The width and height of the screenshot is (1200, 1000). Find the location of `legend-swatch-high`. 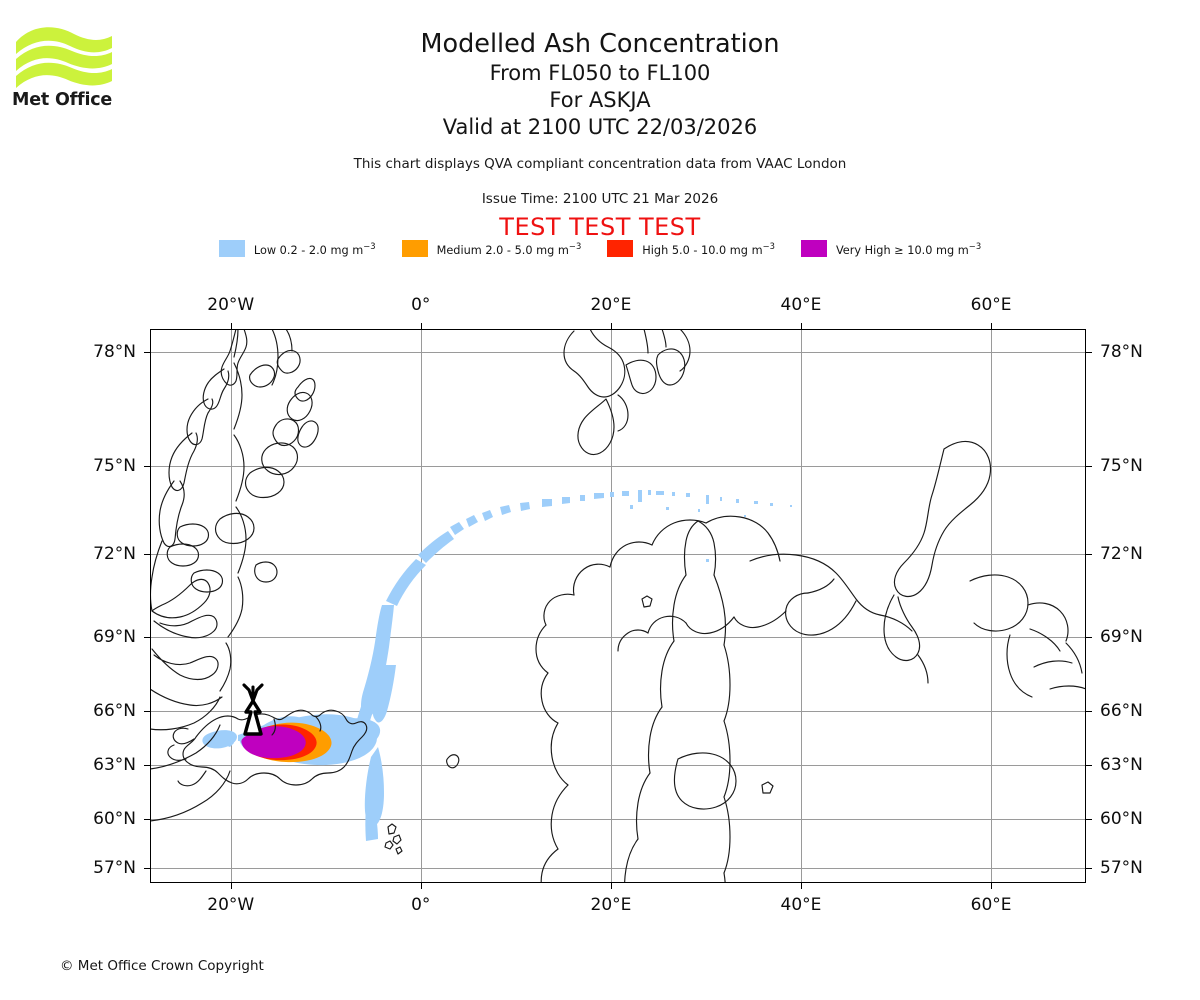

legend-swatch-high is located at coordinates (620, 248).